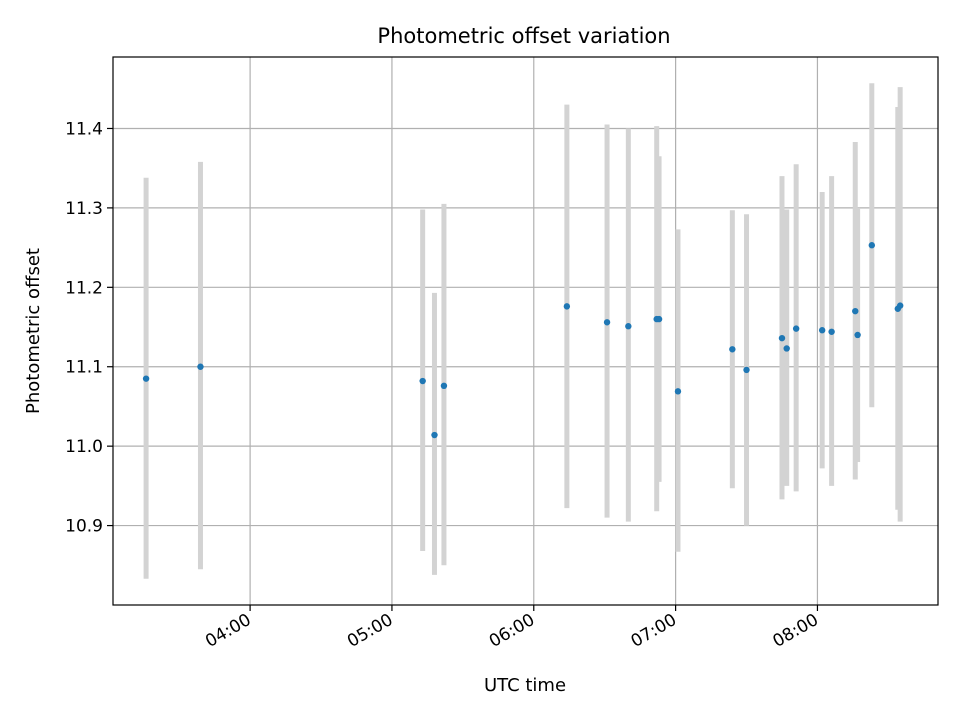  Describe the element at coordinates (84, 129) in the screenshot. I see `y-tick-label: 11.4` at that location.